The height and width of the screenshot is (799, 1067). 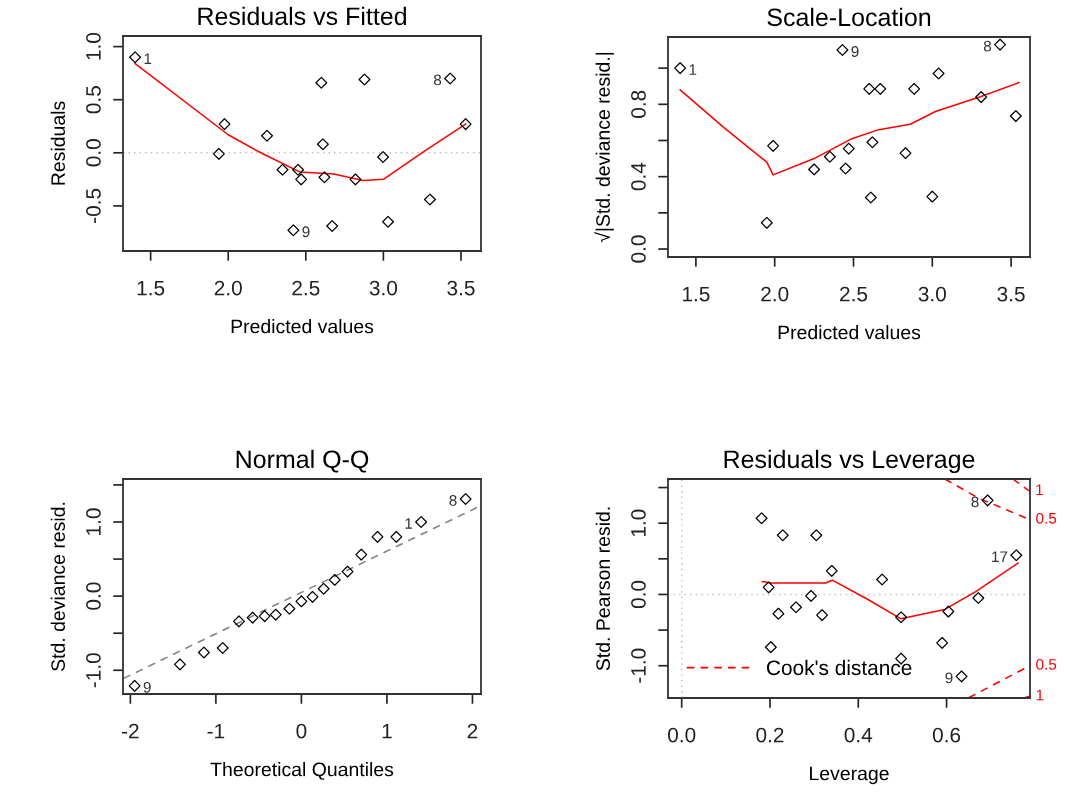 What do you see at coordinates (946, 735) in the screenshot?
I see `x-tick-label: 0.6` at bounding box center [946, 735].